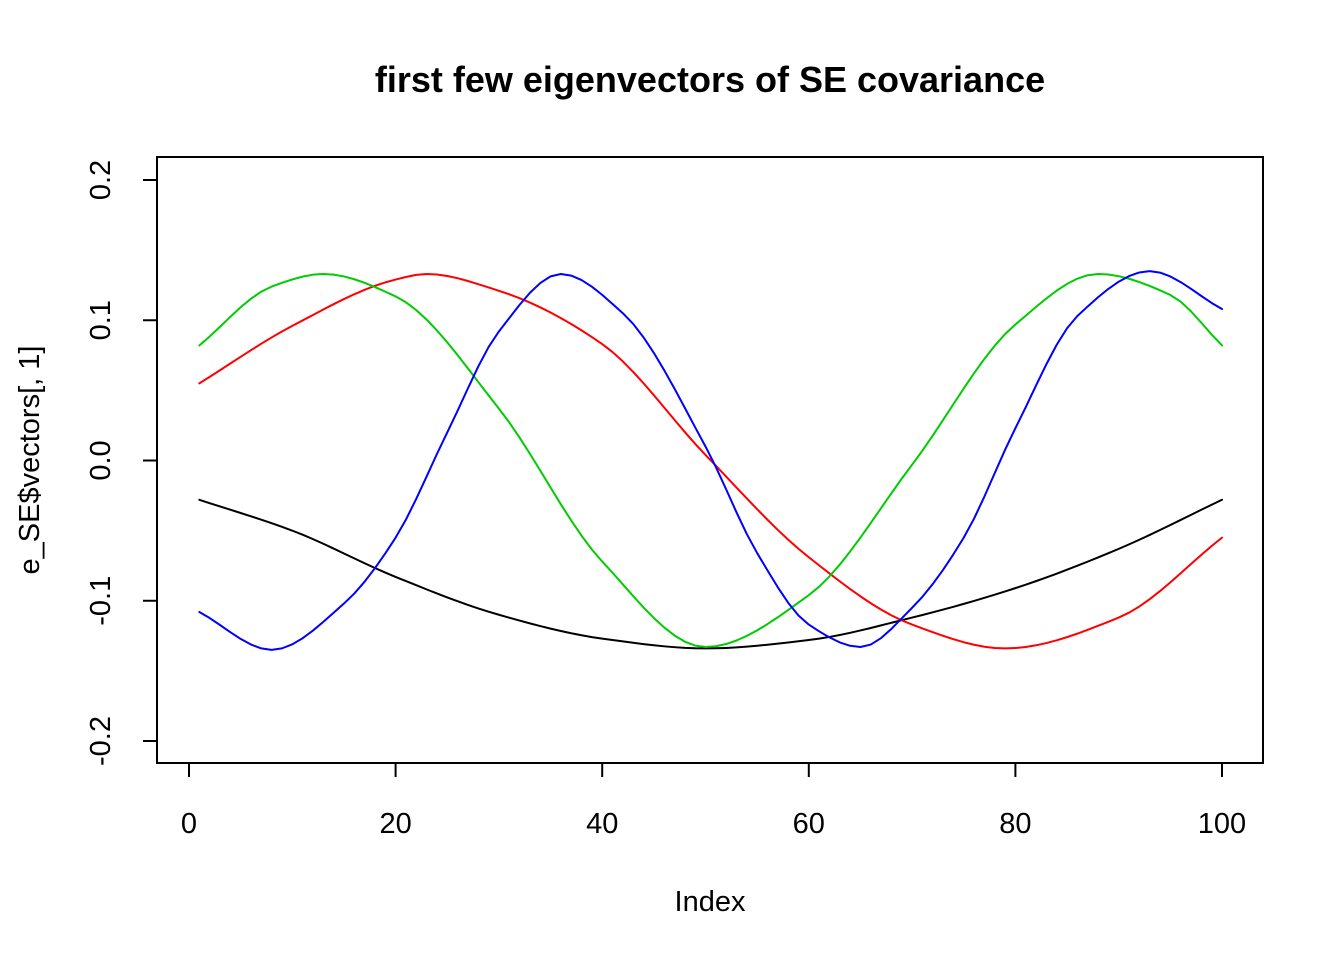 The width and height of the screenshot is (1344, 960). Describe the element at coordinates (189, 824) in the screenshot. I see `x-tick-label: 0` at that location.